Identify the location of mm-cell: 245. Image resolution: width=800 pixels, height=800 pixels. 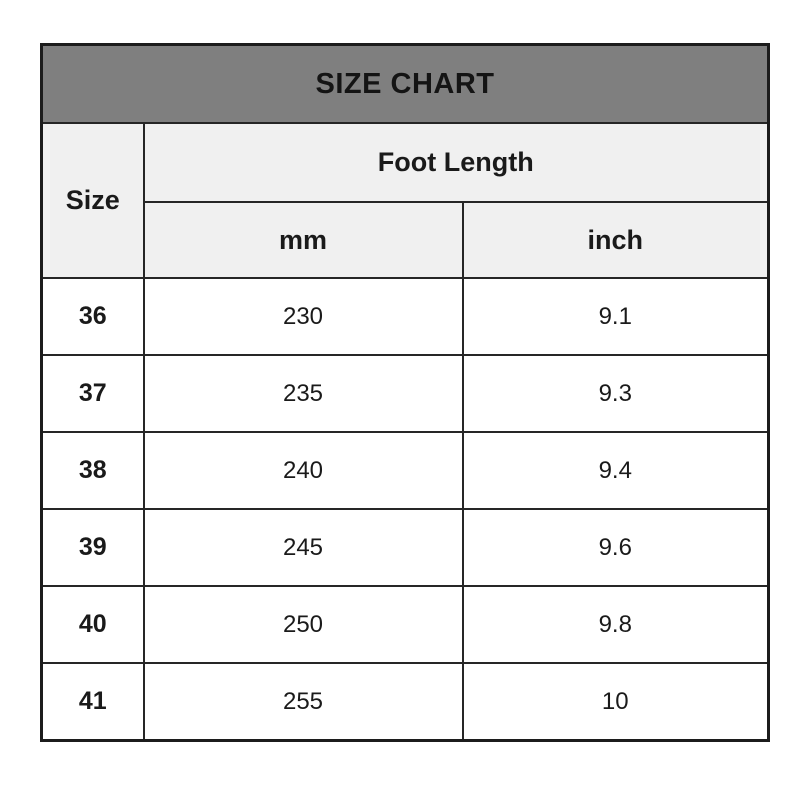
(303, 547).